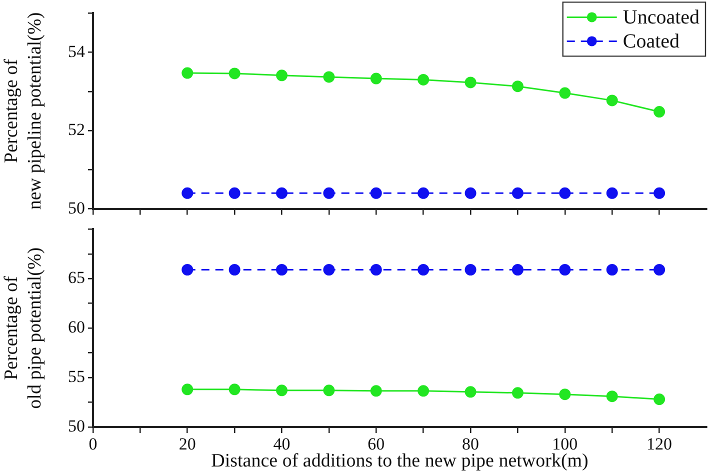  Describe the element at coordinates (76, 327) in the screenshot. I see `y-tick-label: 60` at that location.